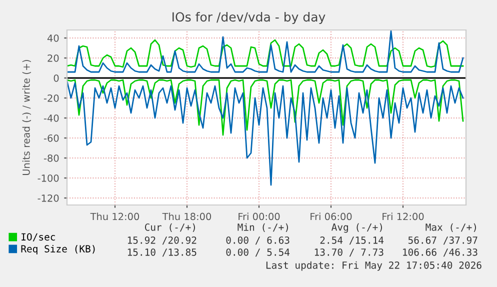 This screenshot has width=497, height=287. Describe the element at coordinates (440, 252) in the screenshot. I see `text: 106.66 /46.33` at that location.